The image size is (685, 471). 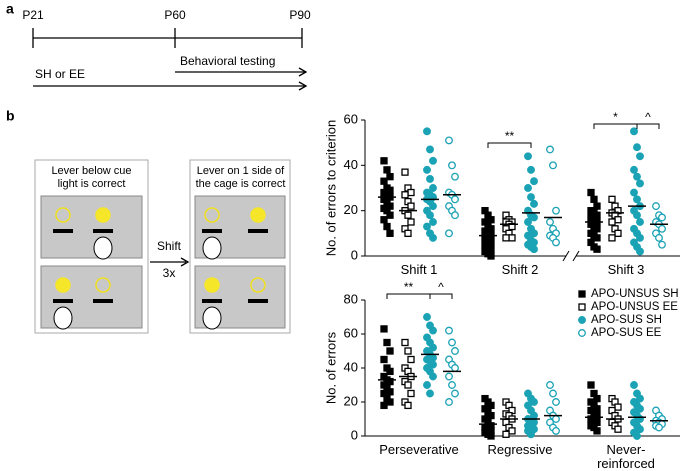 I want to click on x-tick-label: Regressive, so click(x=520, y=449).